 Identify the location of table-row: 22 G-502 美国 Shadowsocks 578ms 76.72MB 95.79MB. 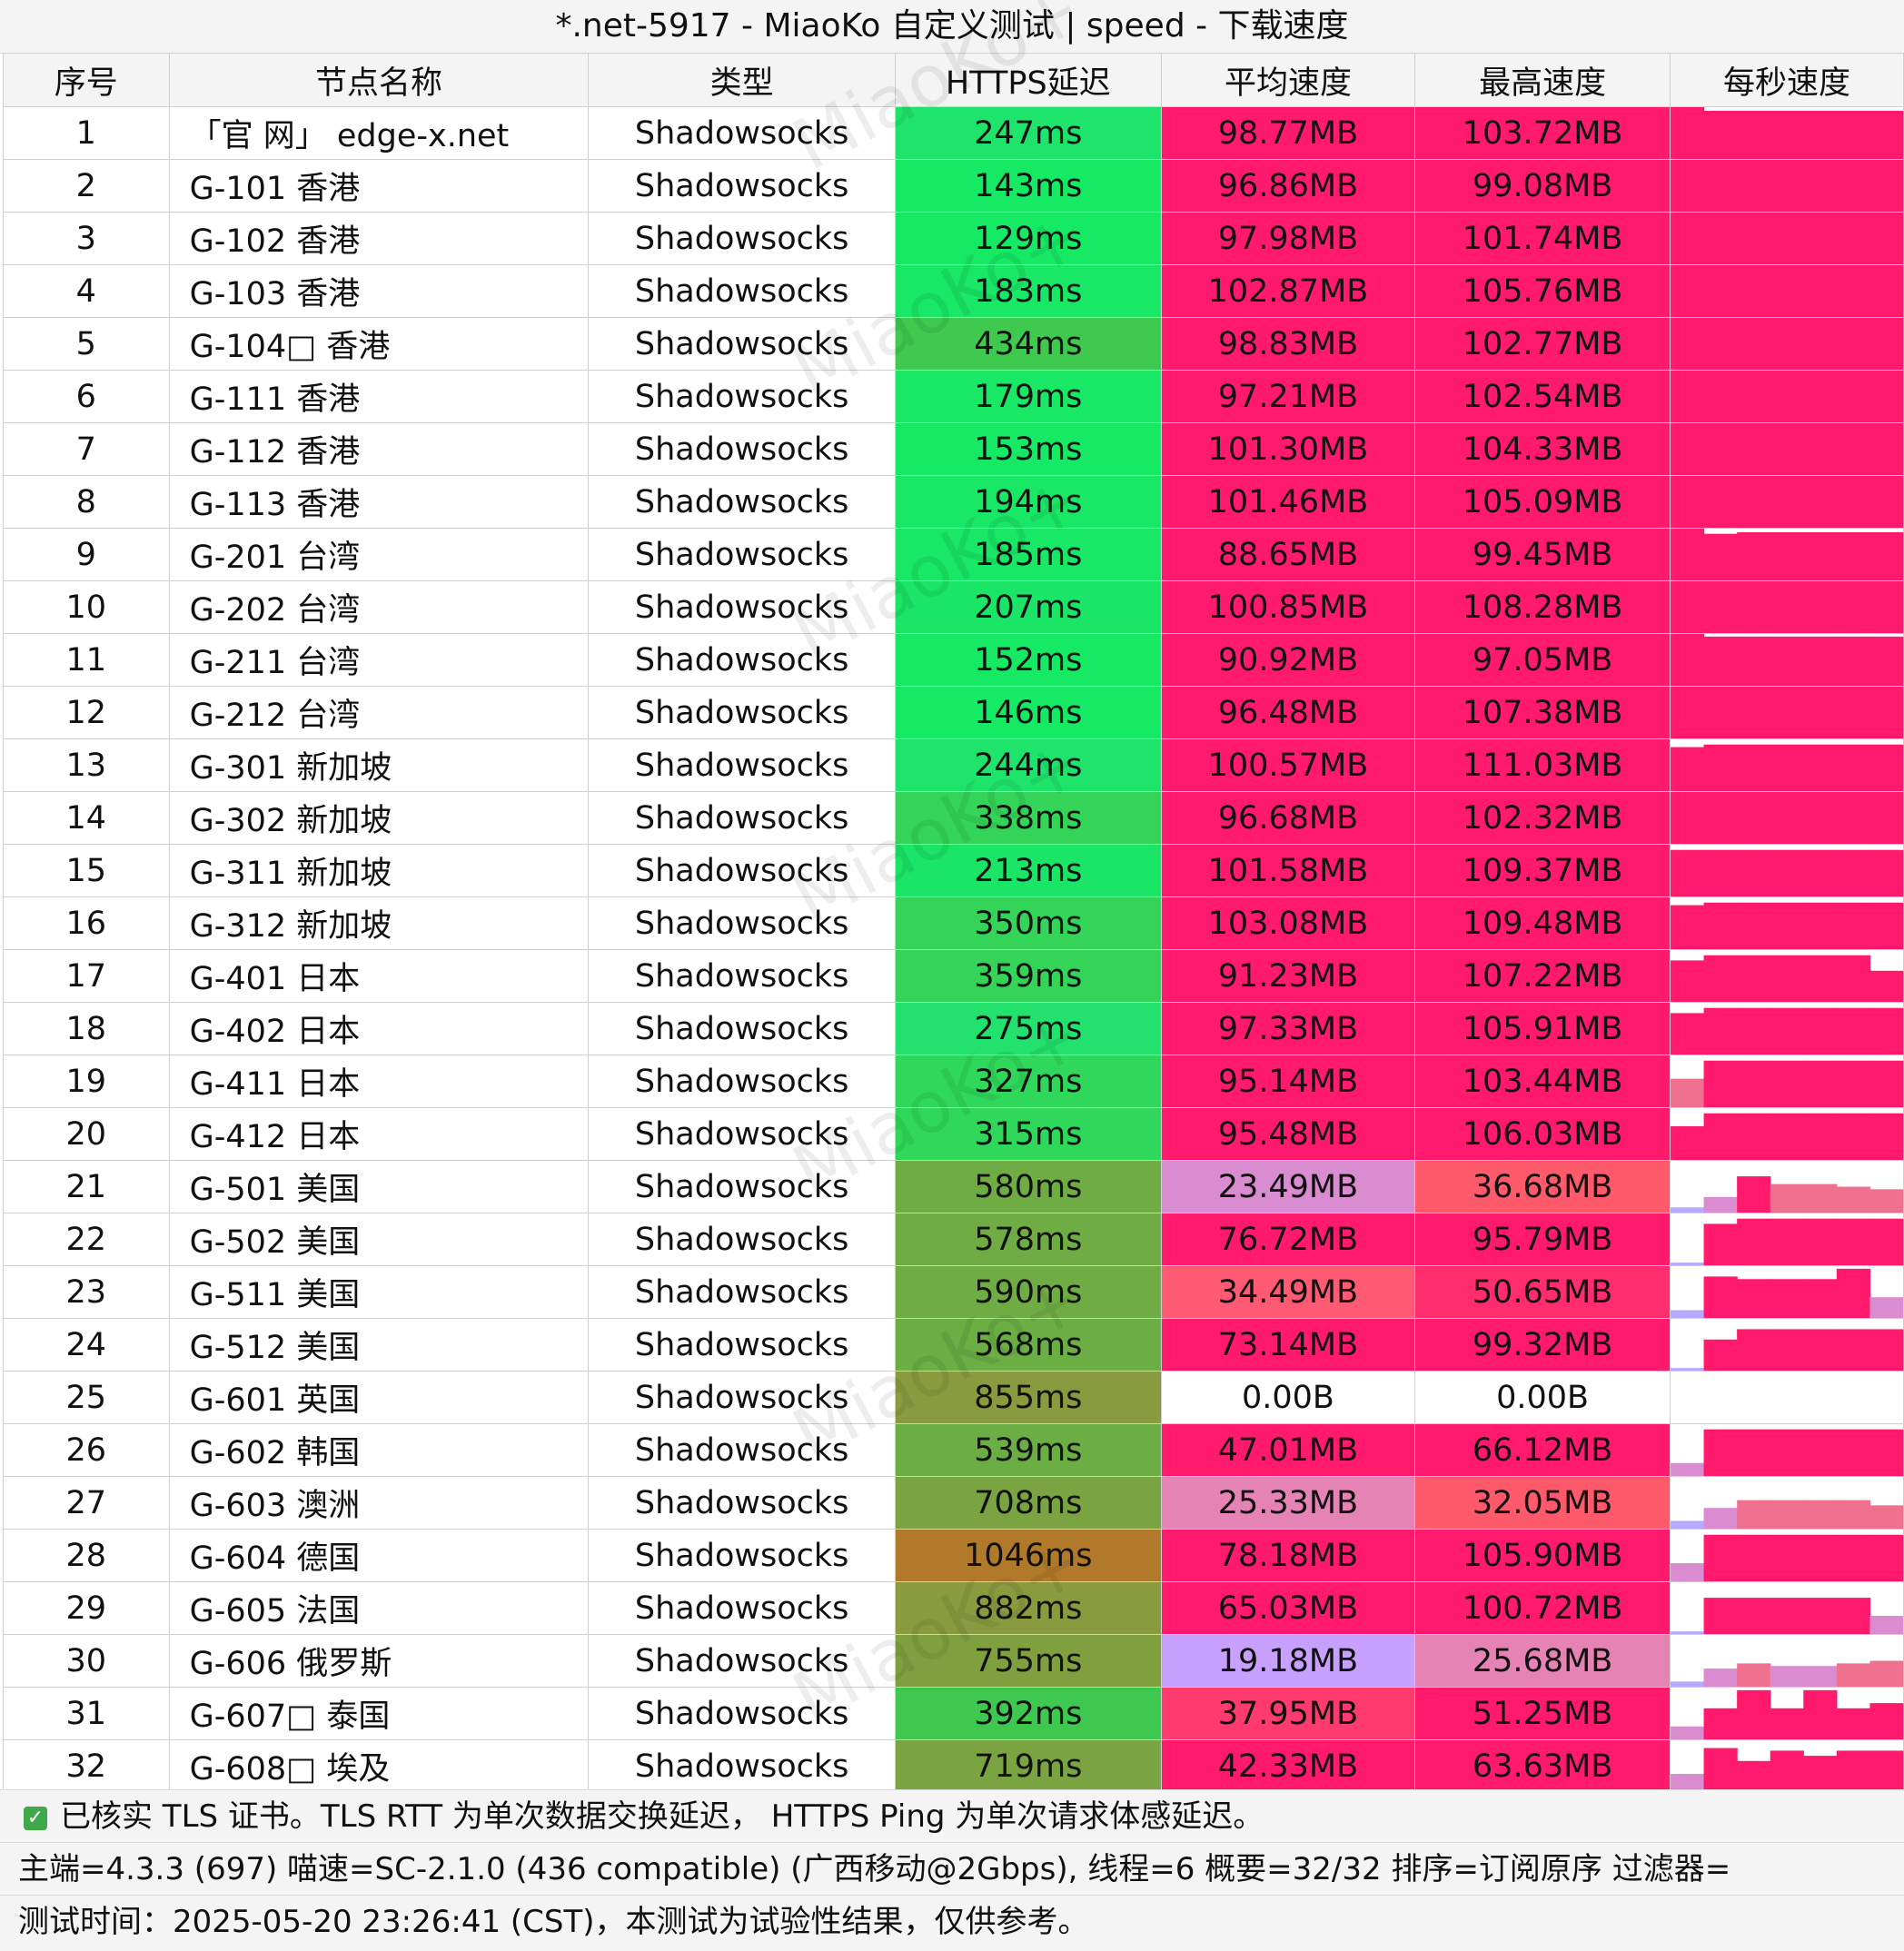
(953, 1240).